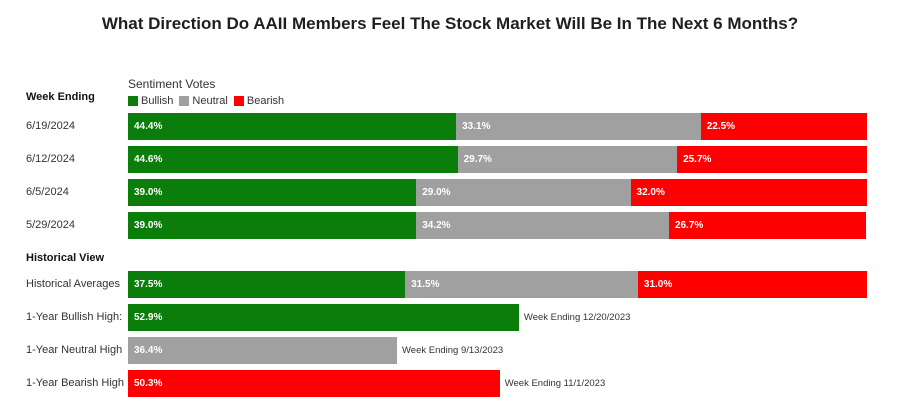 Image resolution: width=900 pixels, height=404 pixels. Describe the element at coordinates (50, 159) in the screenshot. I see `week-row-6-12-2024-label: 6/12/2024` at that location.